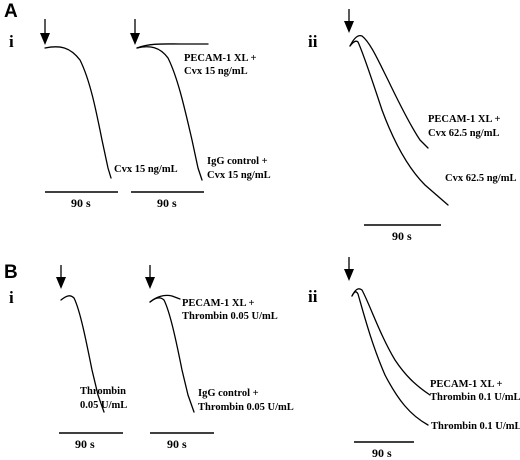  What do you see at coordinates (466, 384) in the screenshot?
I see `label-pecam-xl-thrombin-0-1-line1: PECAM-1 XL +` at bounding box center [466, 384].